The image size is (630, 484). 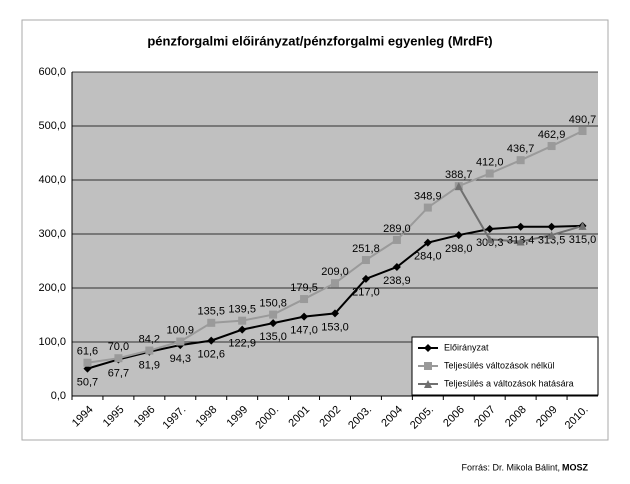 I want to click on data-label: 348,9, so click(x=428, y=197).